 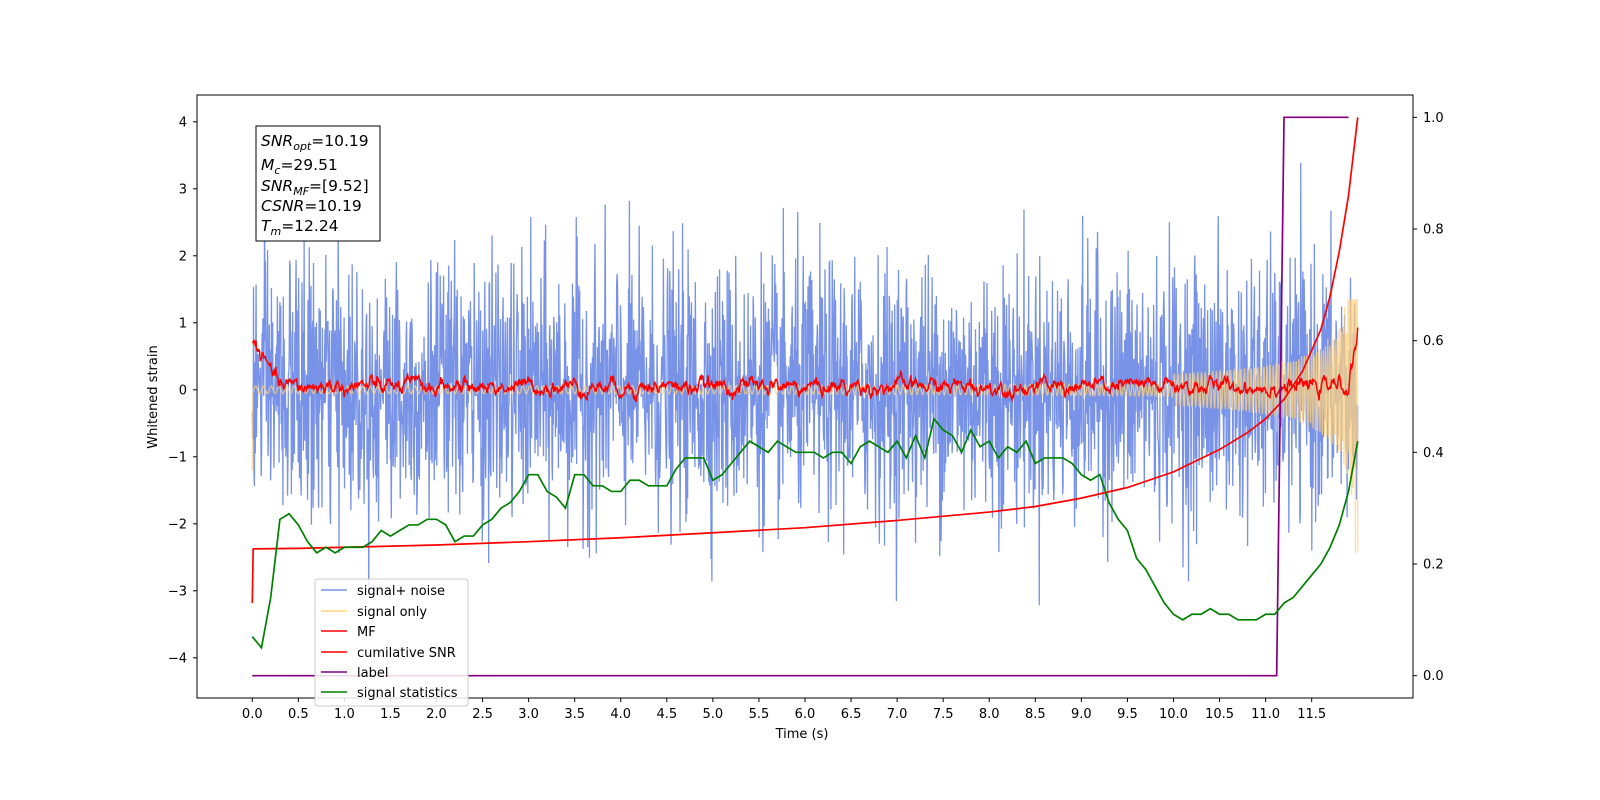 I want to click on y-tick-label: −2, so click(x=177, y=524).